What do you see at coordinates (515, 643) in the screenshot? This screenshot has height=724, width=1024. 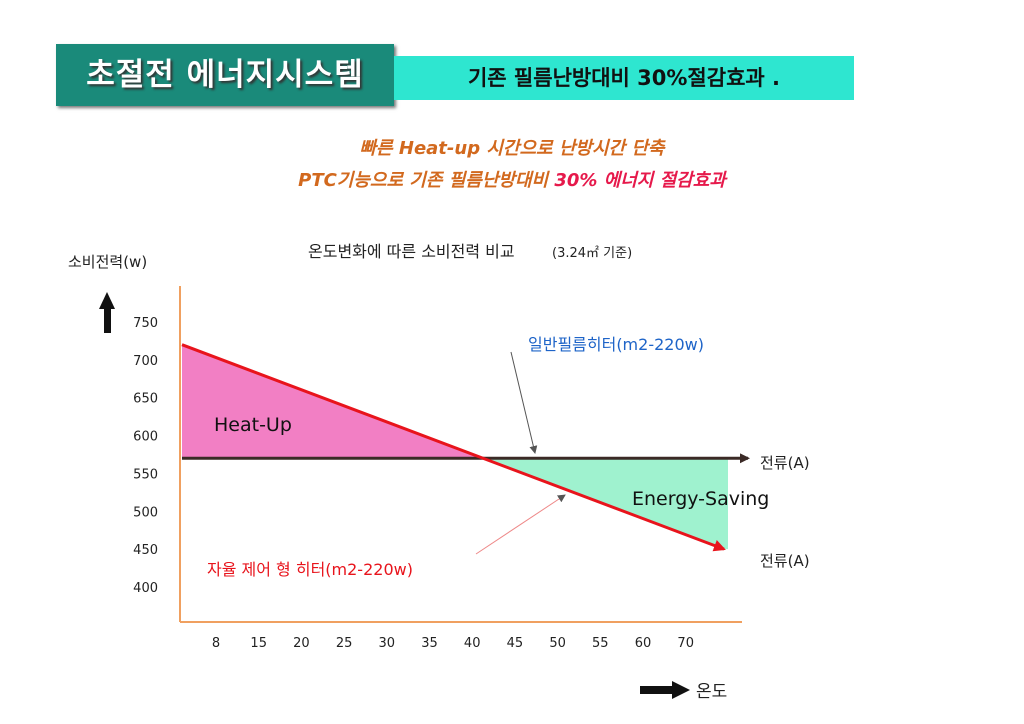 I see `x-tick-label: 45` at bounding box center [515, 643].